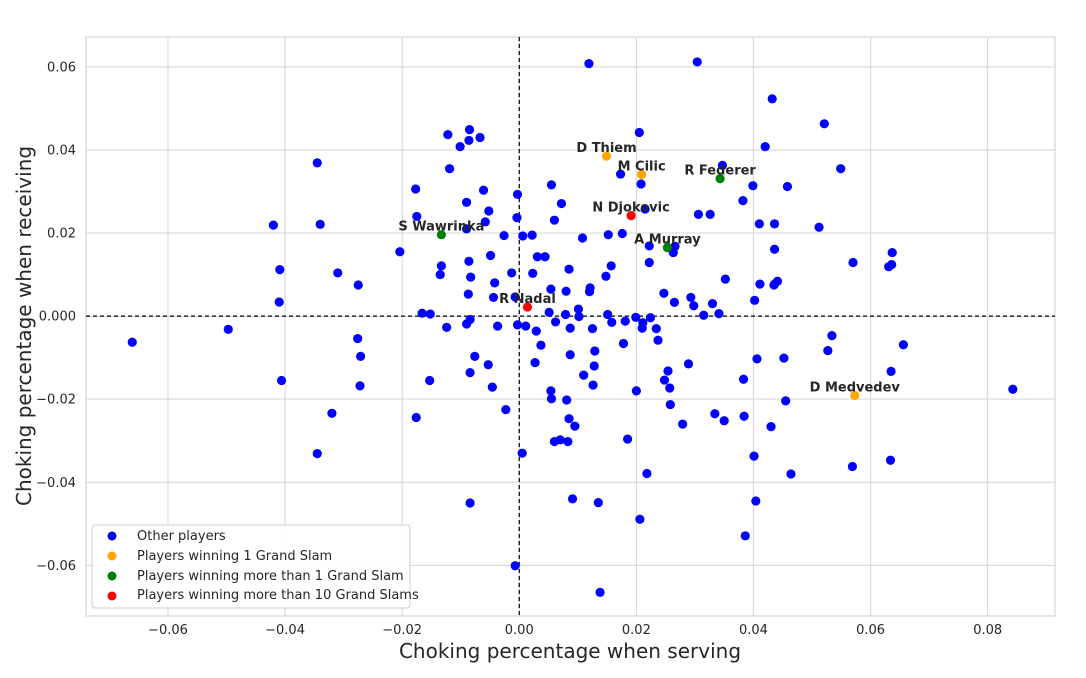  I want to click on y-tick-label: 0.02, so click(61, 234).